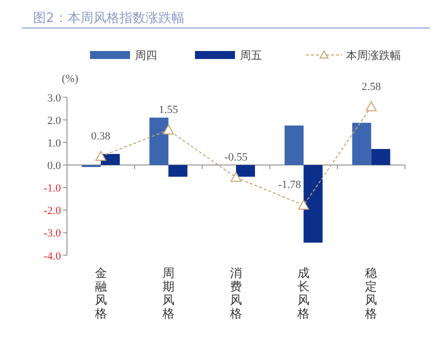 The height and width of the screenshot is (340, 435). What do you see at coordinates (236, 157) in the screenshot?
I see `data-label: -0.55` at bounding box center [236, 157].